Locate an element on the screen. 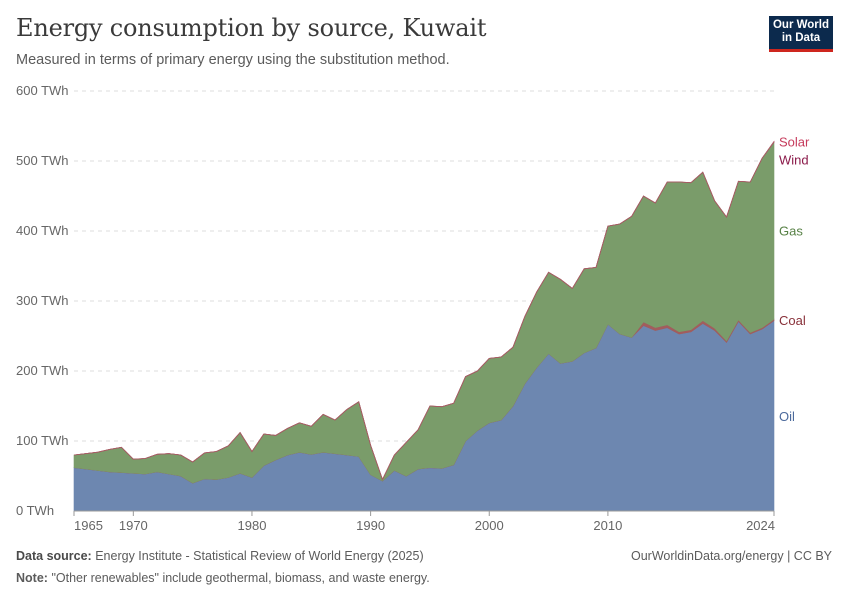  data-source-label: Data source: is located at coordinates (54, 556).